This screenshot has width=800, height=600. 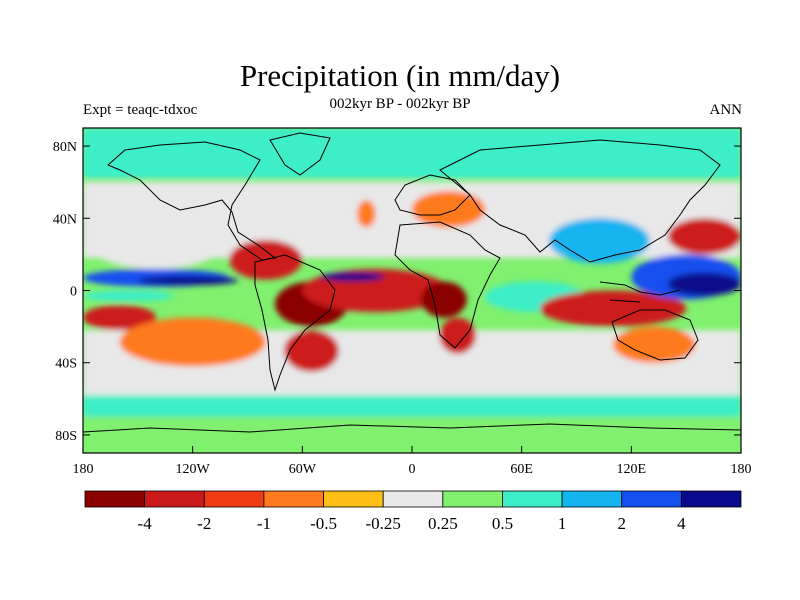 I want to click on colorbar-label: -0.25, so click(x=382, y=523).